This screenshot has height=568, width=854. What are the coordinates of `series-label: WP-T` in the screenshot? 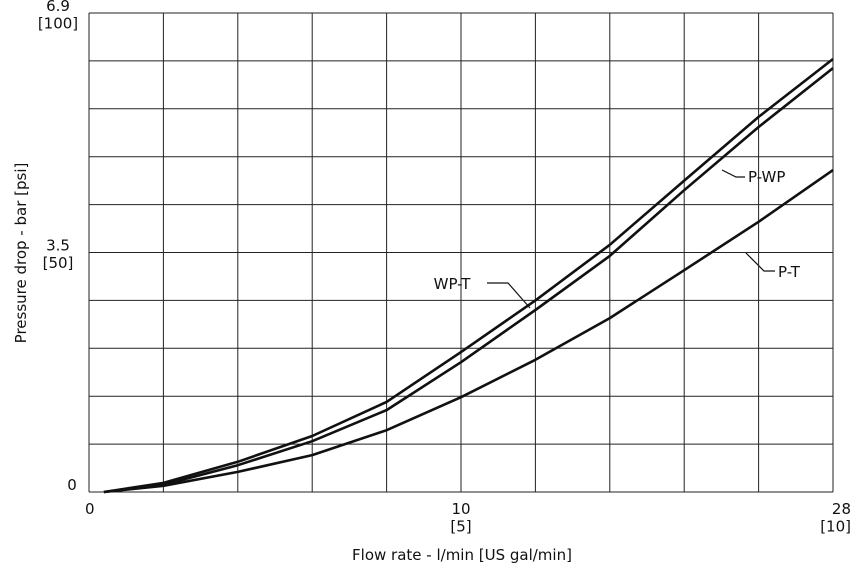 It's located at (453, 284).